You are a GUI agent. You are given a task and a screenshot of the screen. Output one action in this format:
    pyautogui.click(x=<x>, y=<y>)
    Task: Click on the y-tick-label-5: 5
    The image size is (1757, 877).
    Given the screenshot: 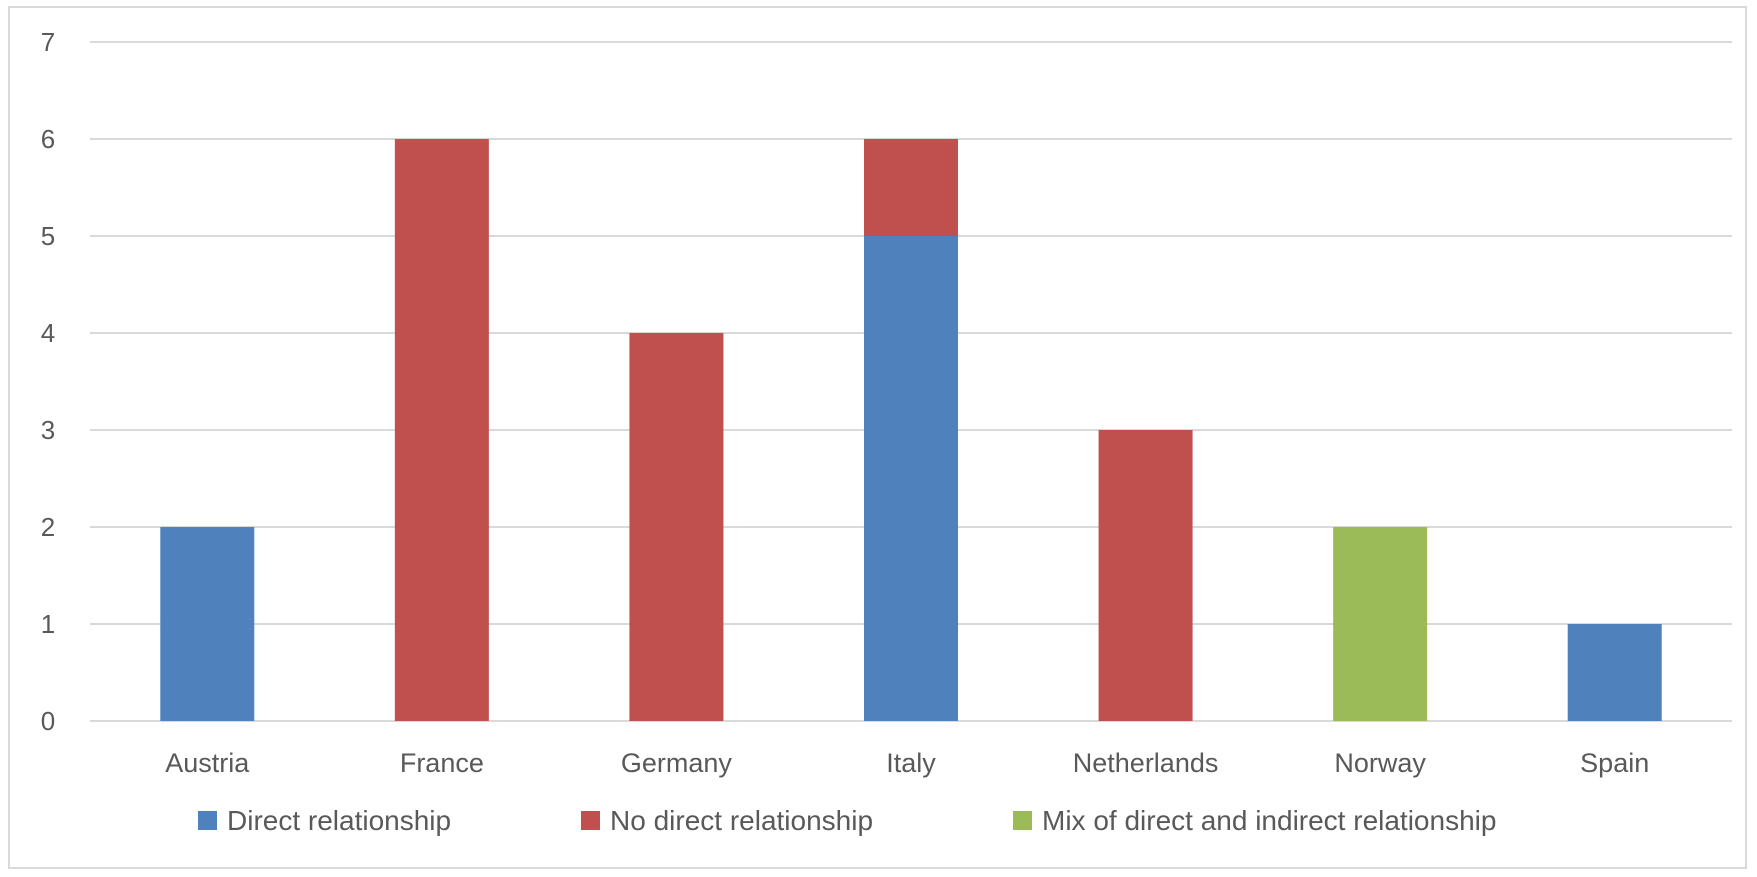 What is the action you would take?
    pyautogui.click(x=48, y=236)
    